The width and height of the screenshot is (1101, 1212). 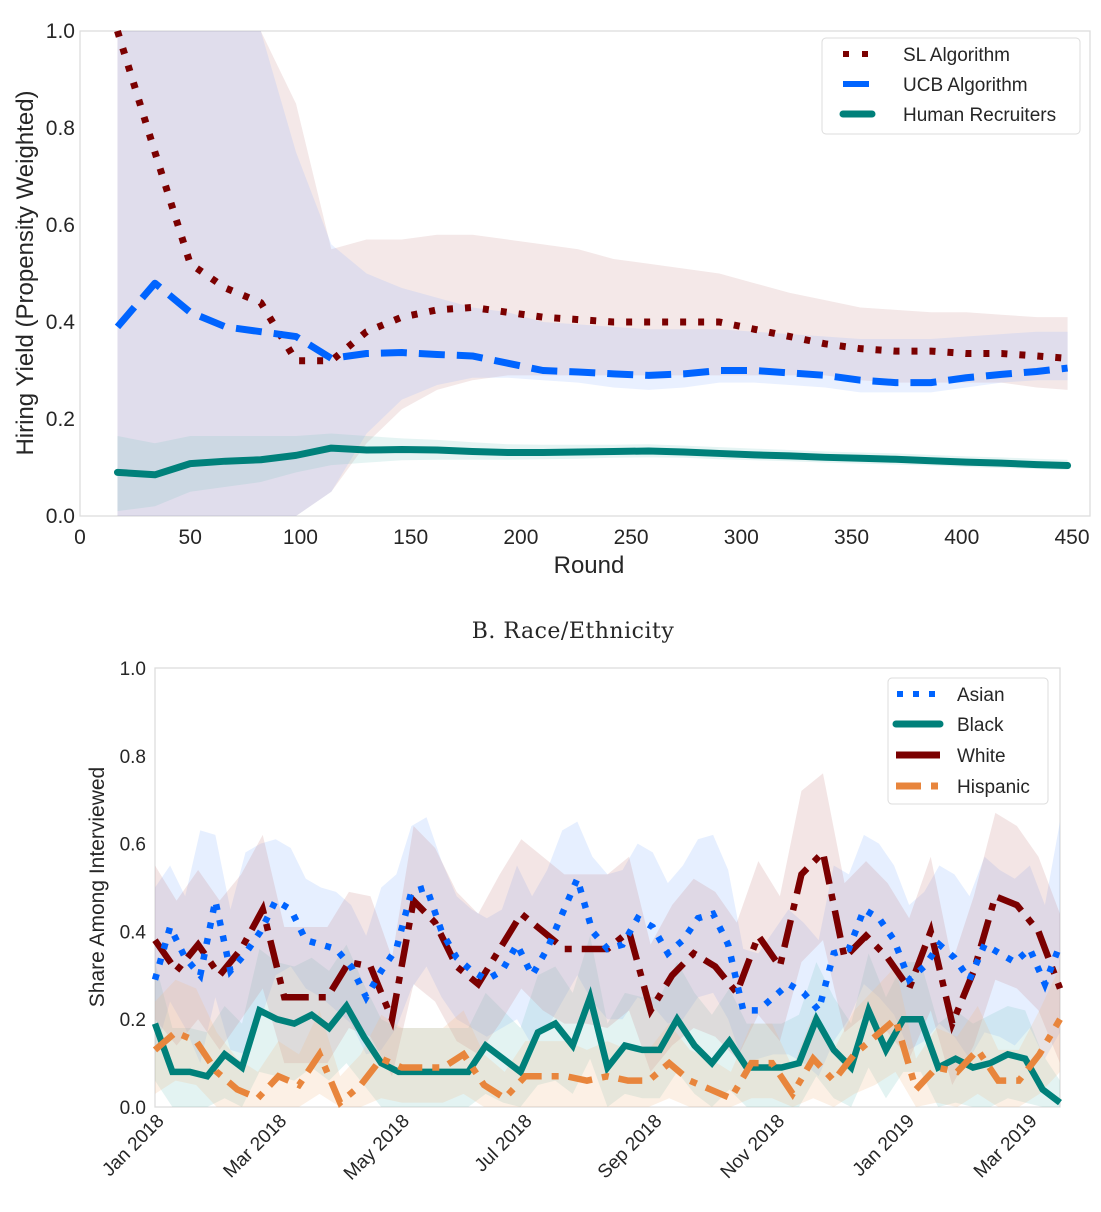 What do you see at coordinates (573, 631) in the screenshot?
I see `panel-title-b: B. Race/Ethnicity` at bounding box center [573, 631].